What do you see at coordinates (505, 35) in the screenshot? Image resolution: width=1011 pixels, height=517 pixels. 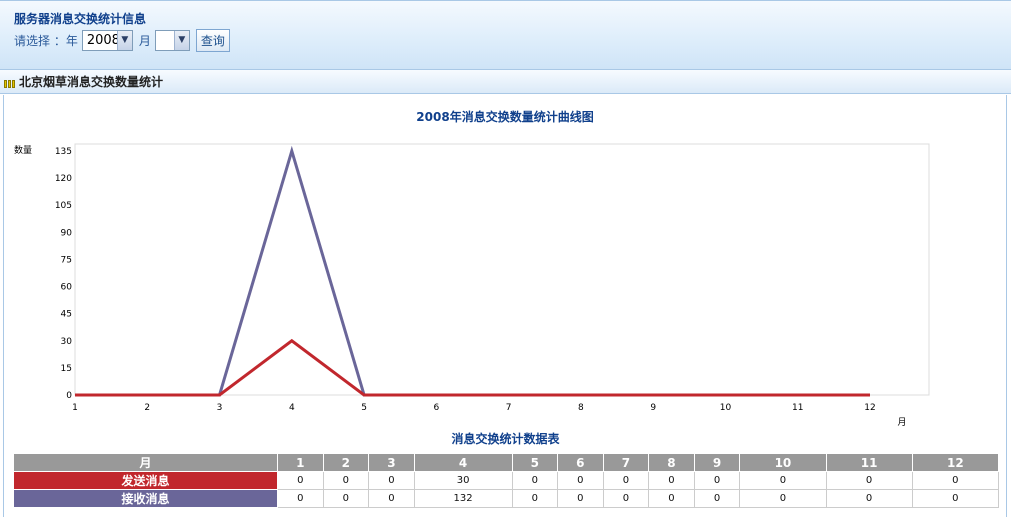 I see `filter-panel: 服务器消息交换统计信息 请选择 ：年 2008 ▼ 月 ▼ 查询` at bounding box center [505, 35].